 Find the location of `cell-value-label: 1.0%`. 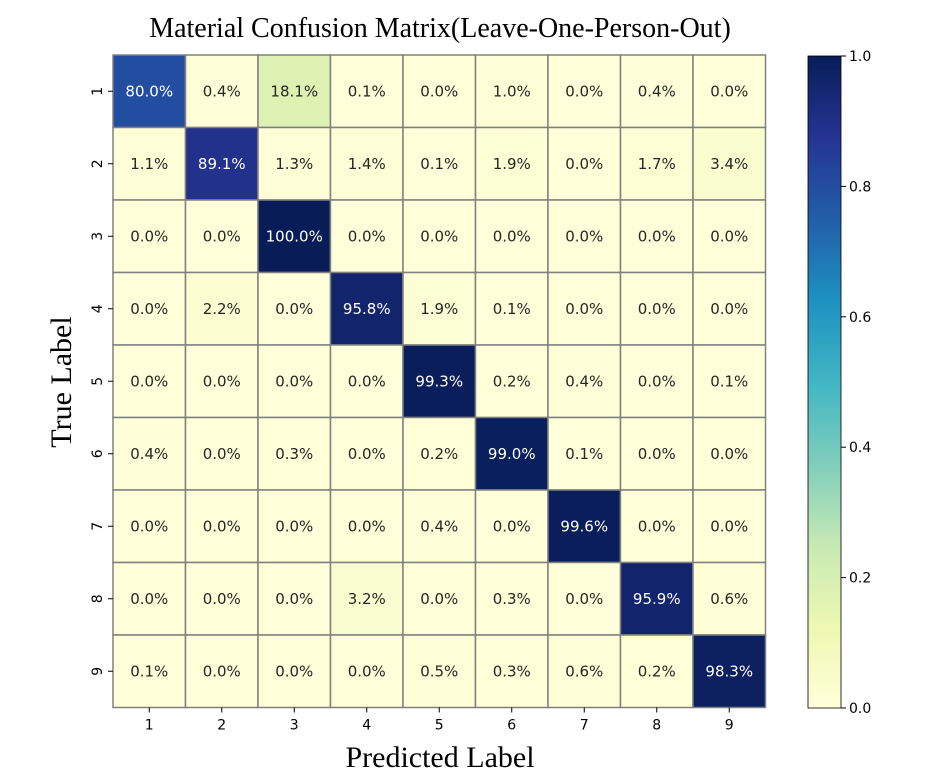

cell-value-label: 1.0% is located at coordinates (512, 91).